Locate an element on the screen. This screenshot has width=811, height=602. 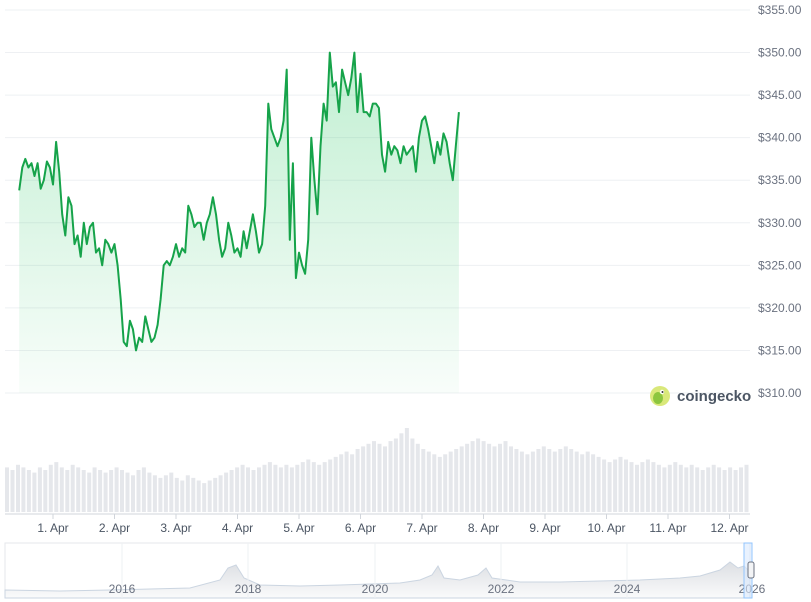
y-tick-label: $325.00 is located at coordinates (780, 265).